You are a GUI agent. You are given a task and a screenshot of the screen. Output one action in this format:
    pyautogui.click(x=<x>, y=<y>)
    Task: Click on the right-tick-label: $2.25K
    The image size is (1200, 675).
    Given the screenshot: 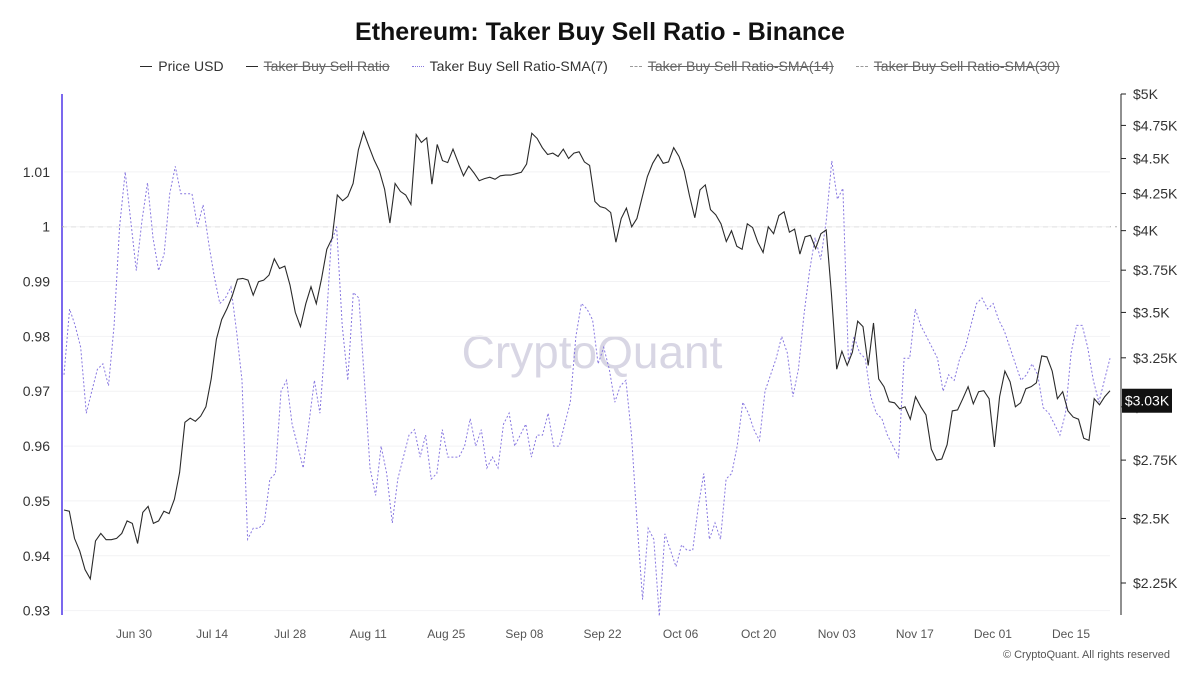 What is the action you would take?
    pyautogui.click(x=1155, y=583)
    